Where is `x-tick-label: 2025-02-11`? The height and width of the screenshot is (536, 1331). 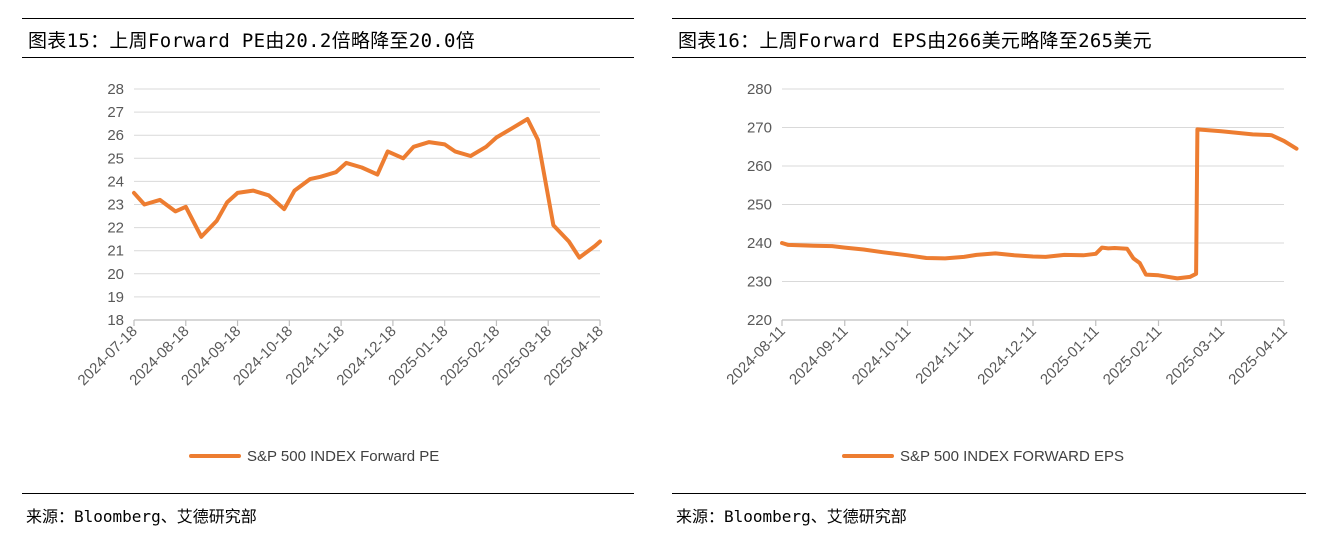 x-tick-label: 2025-02-11 is located at coordinates (1132, 355).